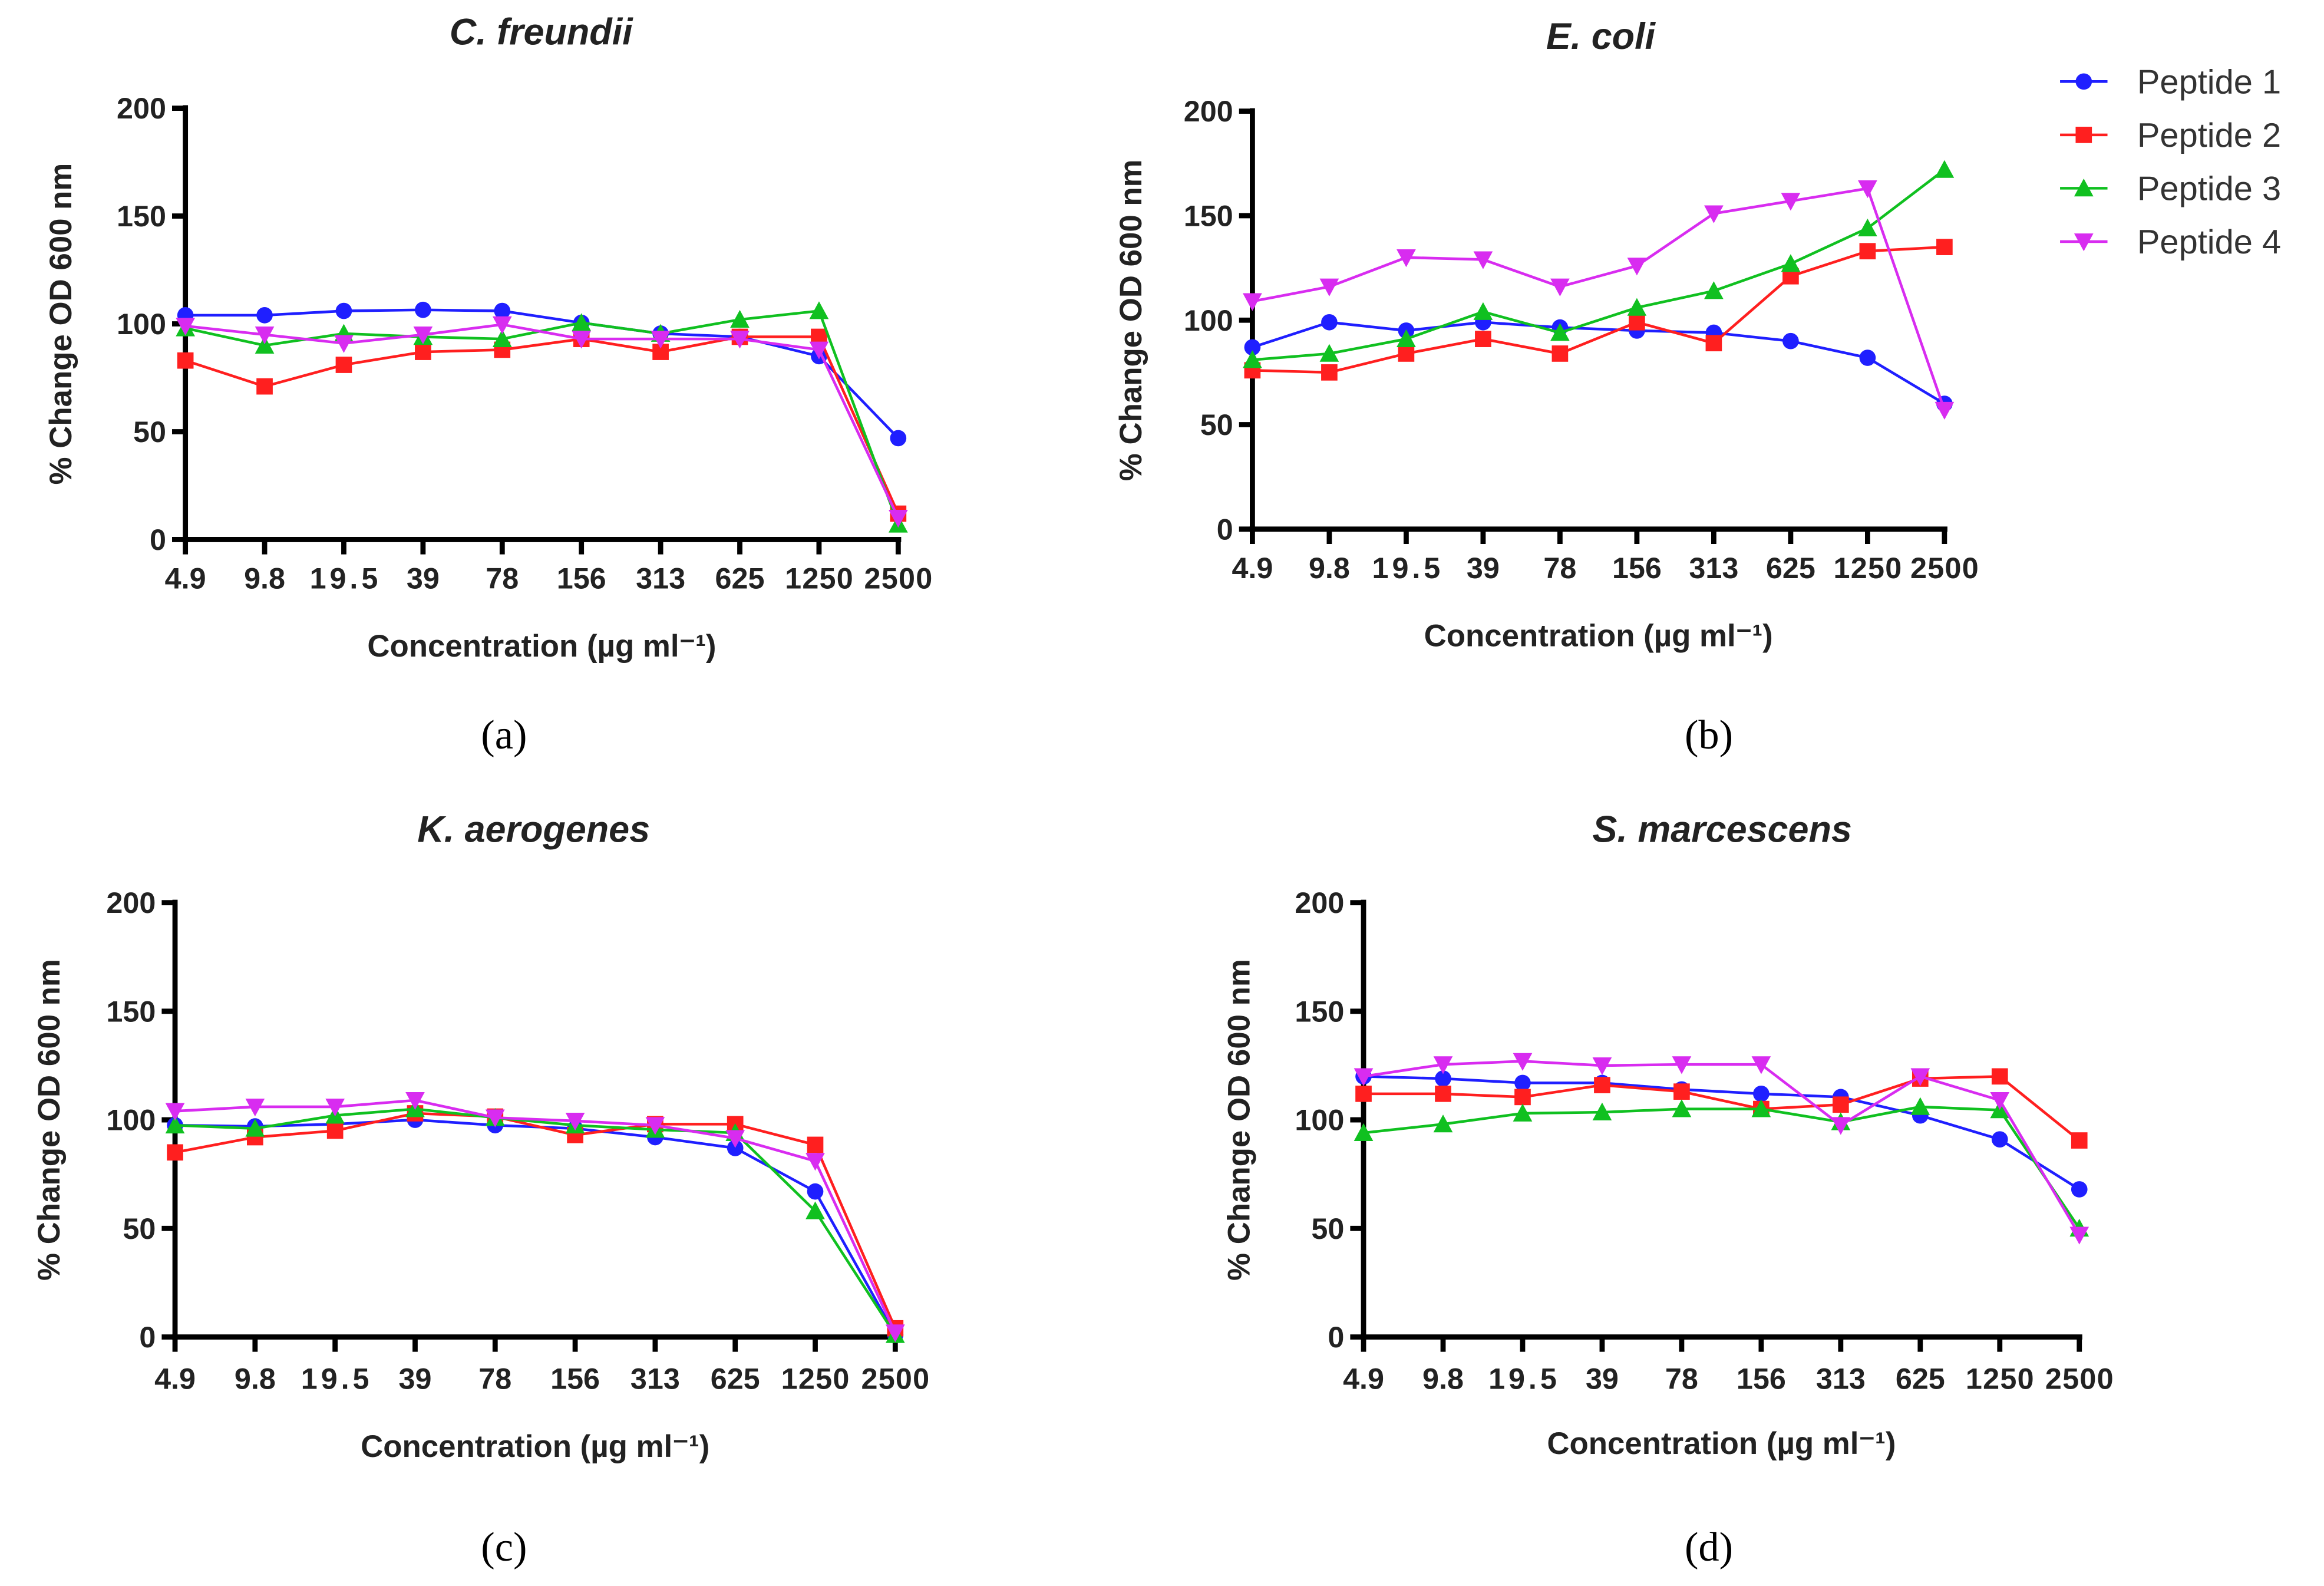  Describe the element at coordinates (2209, 242) in the screenshot. I see `legend-label: Peptide 4` at that location.